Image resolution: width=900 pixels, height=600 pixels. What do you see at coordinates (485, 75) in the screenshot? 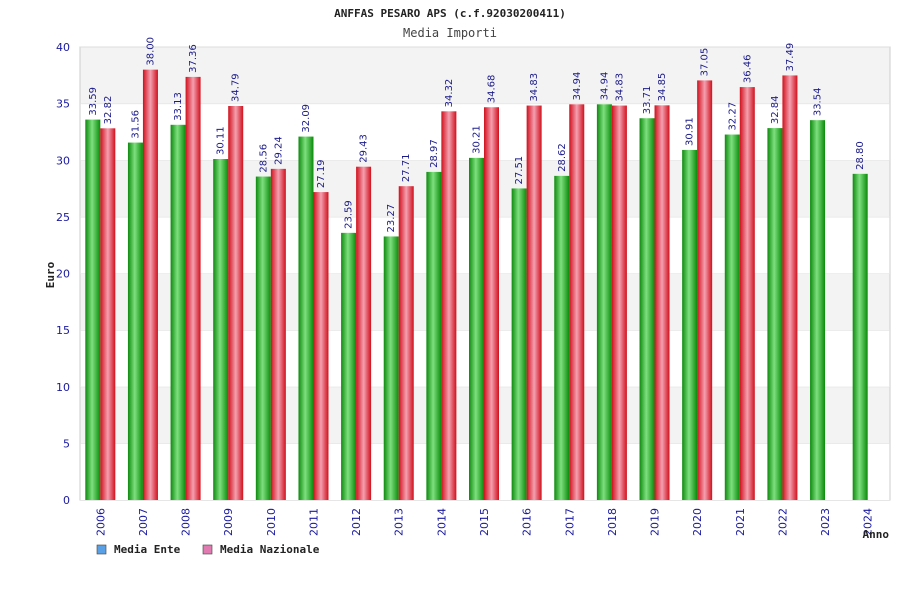
I see `grid-band` at bounding box center [485, 75].